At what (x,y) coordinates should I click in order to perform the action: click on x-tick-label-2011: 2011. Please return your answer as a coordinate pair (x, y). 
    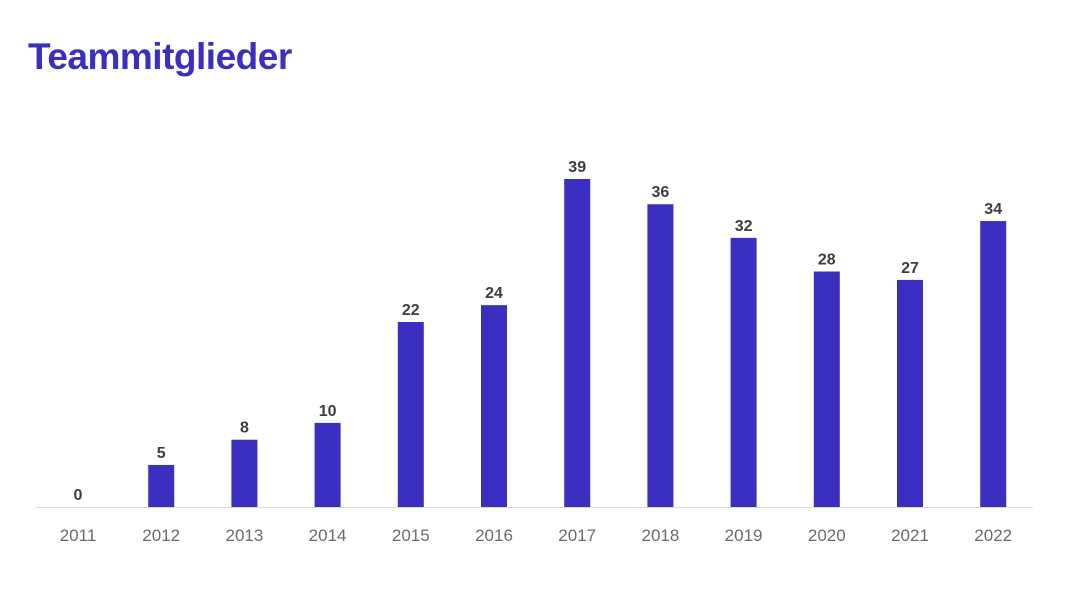
    Looking at the image, I should click on (78, 535).